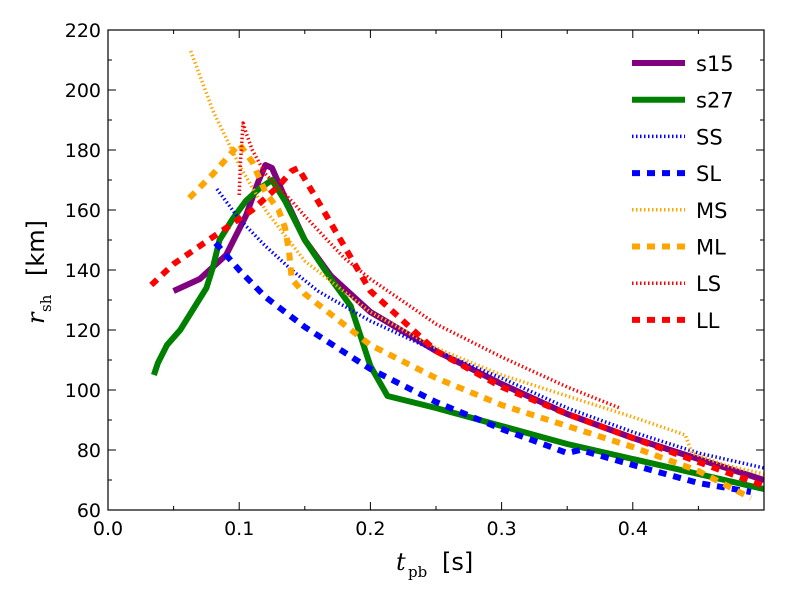 The width and height of the screenshot is (800, 600). What do you see at coordinates (715, 64) in the screenshot?
I see `legend-label-s15: s15` at bounding box center [715, 64].